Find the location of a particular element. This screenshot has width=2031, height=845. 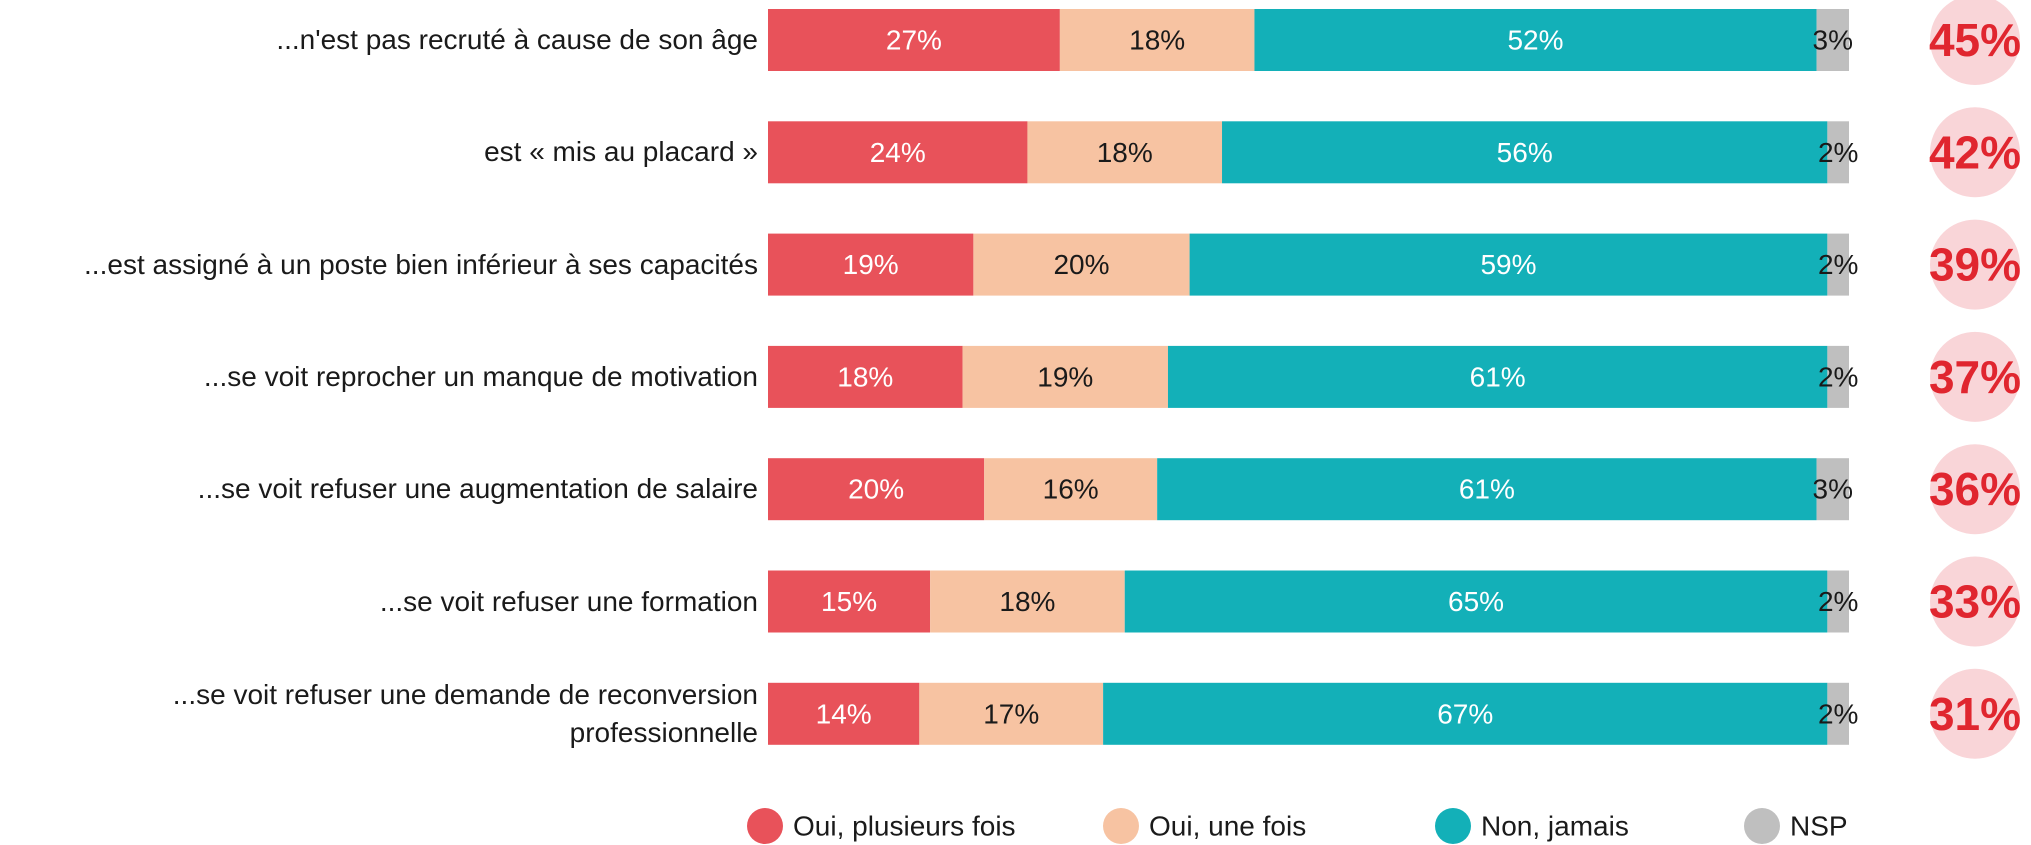

value-label: 27% is located at coordinates (914, 40).